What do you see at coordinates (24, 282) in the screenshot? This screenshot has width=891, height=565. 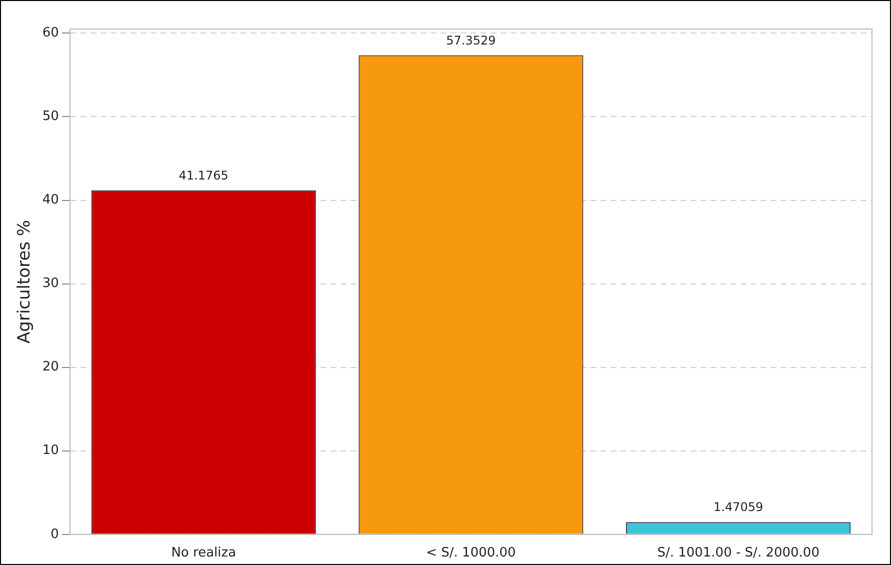 I see `y-axis-title: Agricultores %` at bounding box center [24, 282].